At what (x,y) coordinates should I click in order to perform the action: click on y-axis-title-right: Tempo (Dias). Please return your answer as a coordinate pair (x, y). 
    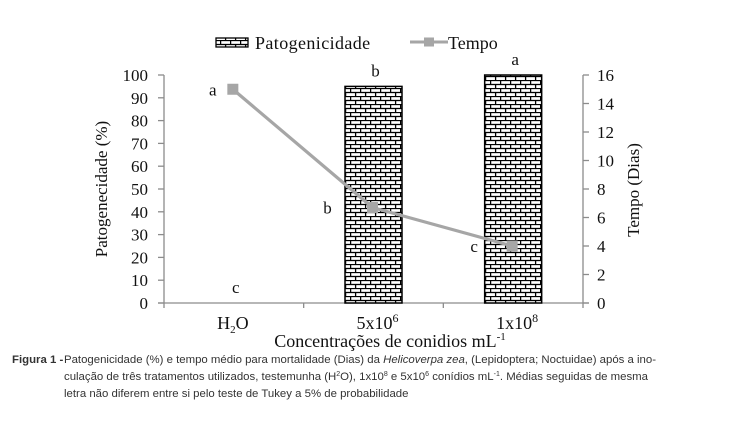
    Looking at the image, I should click on (633, 190).